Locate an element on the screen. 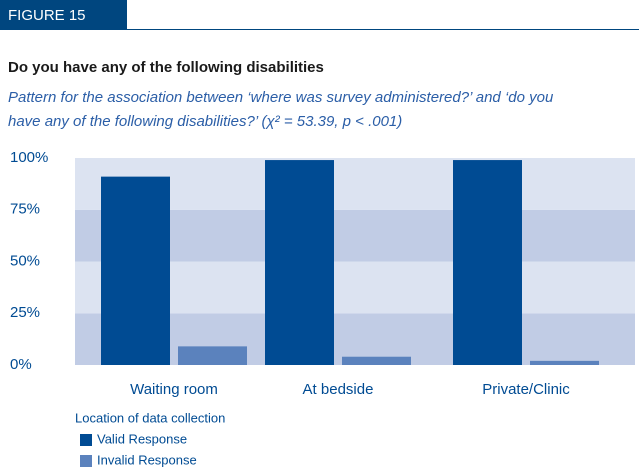 This screenshot has width=639, height=475. x-tick-label: At bedside is located at coordinates (338, 389).